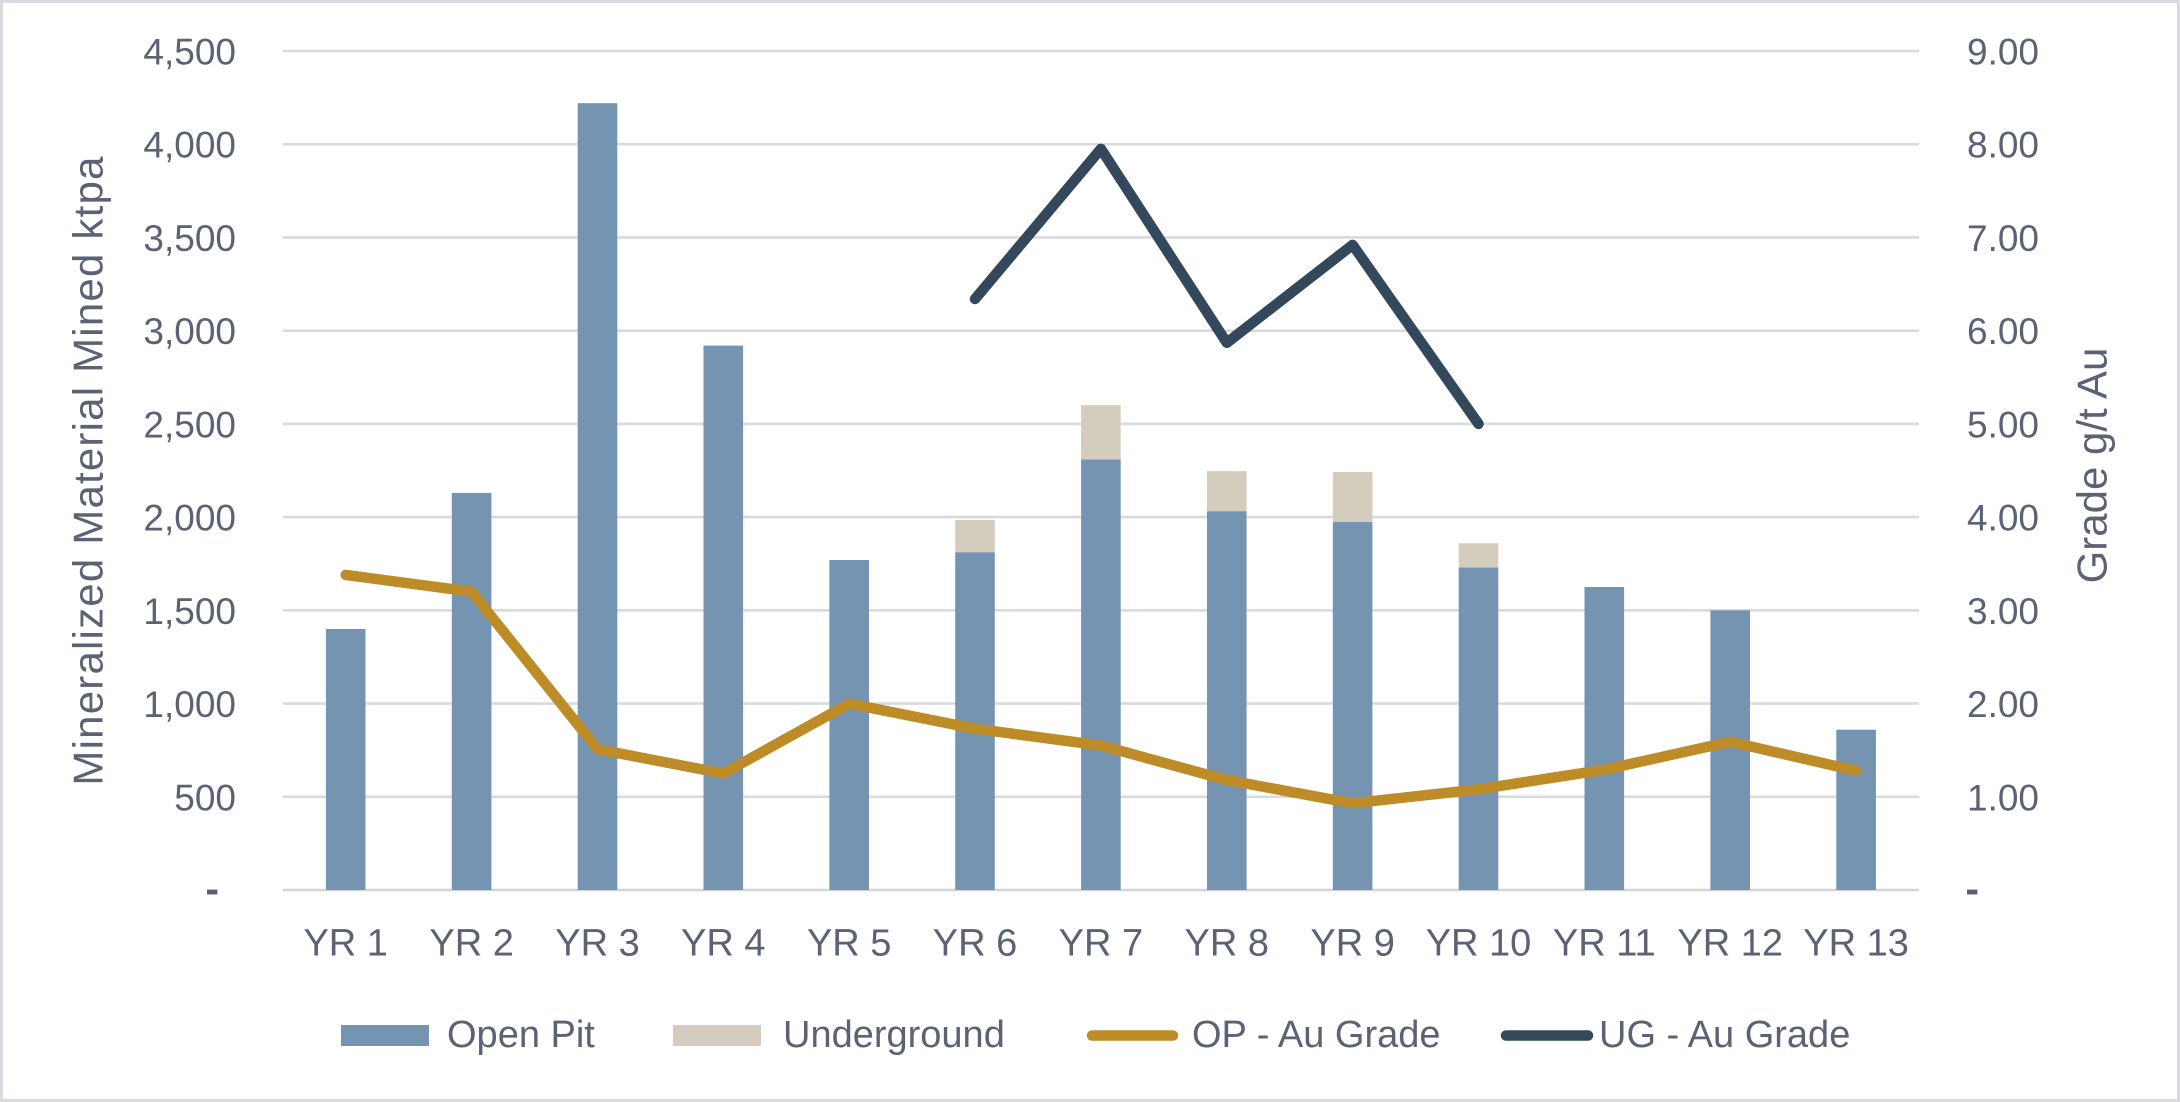 This screenshot has height=1102, width=2180. What do you see at coordinates (2003, 704) in the screenshot?
I see `svg-text: 2.00` at bounding box center [2003, 704].